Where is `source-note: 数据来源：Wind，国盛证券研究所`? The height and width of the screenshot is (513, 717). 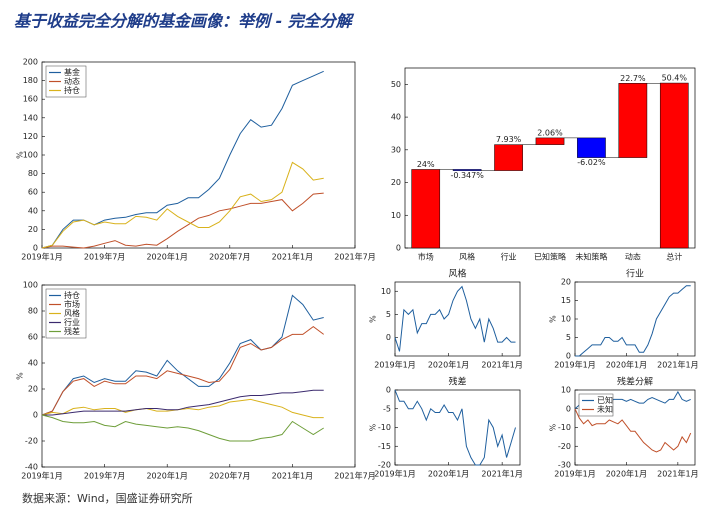 source-note: 数据来源：Wind，国盛证券研究所 is located at coordinates (107, 498).